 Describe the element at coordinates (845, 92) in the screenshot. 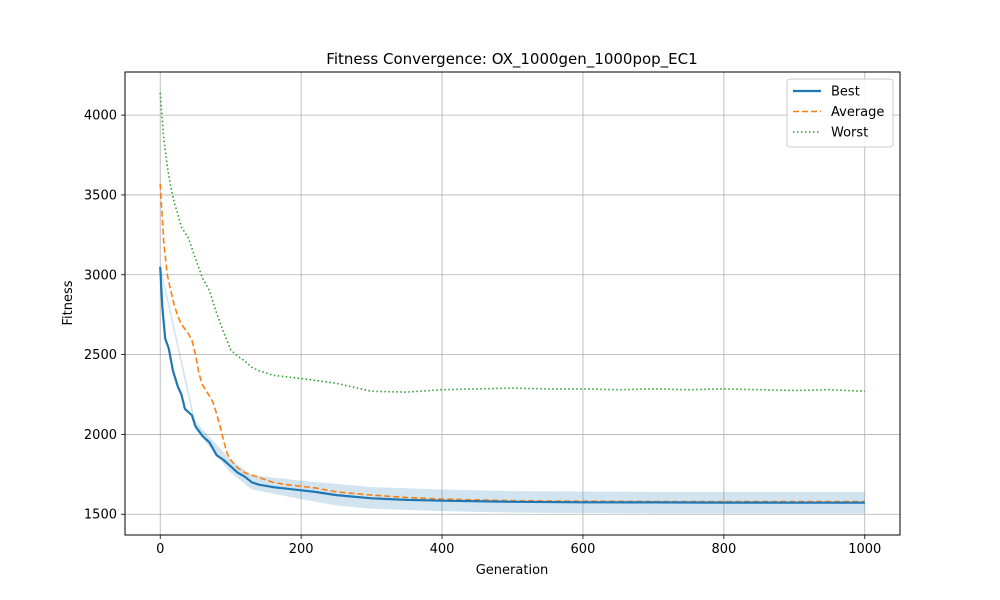

I see `legend-label-best: Best` at that location.